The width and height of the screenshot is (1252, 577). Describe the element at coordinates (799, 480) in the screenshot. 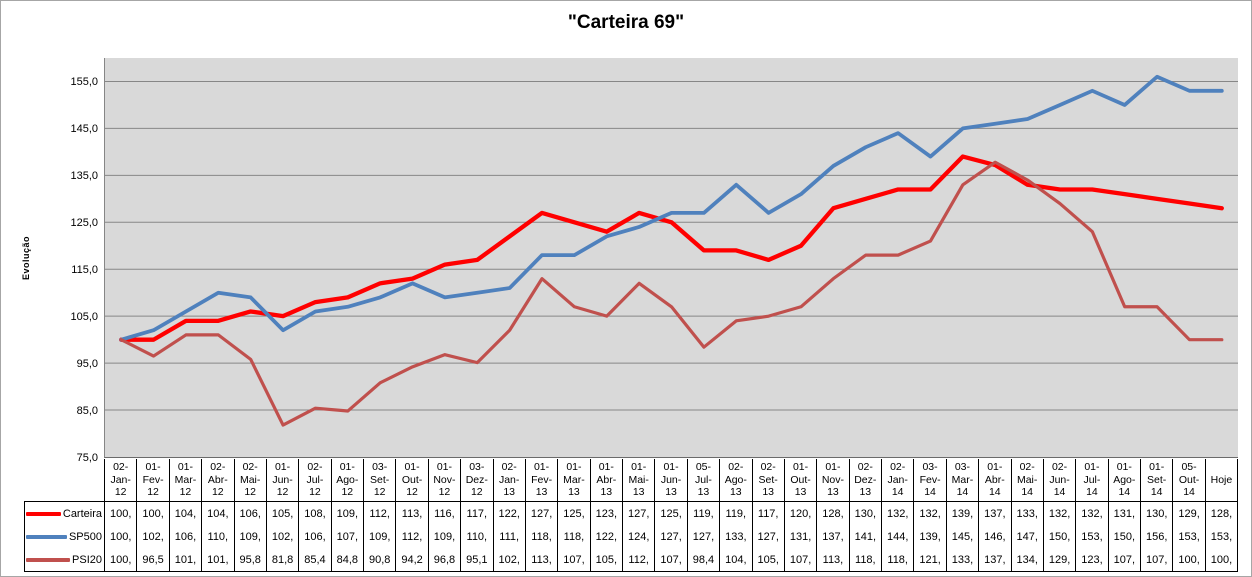

I see `x-axis-label: 01- Out- 13` at that location.